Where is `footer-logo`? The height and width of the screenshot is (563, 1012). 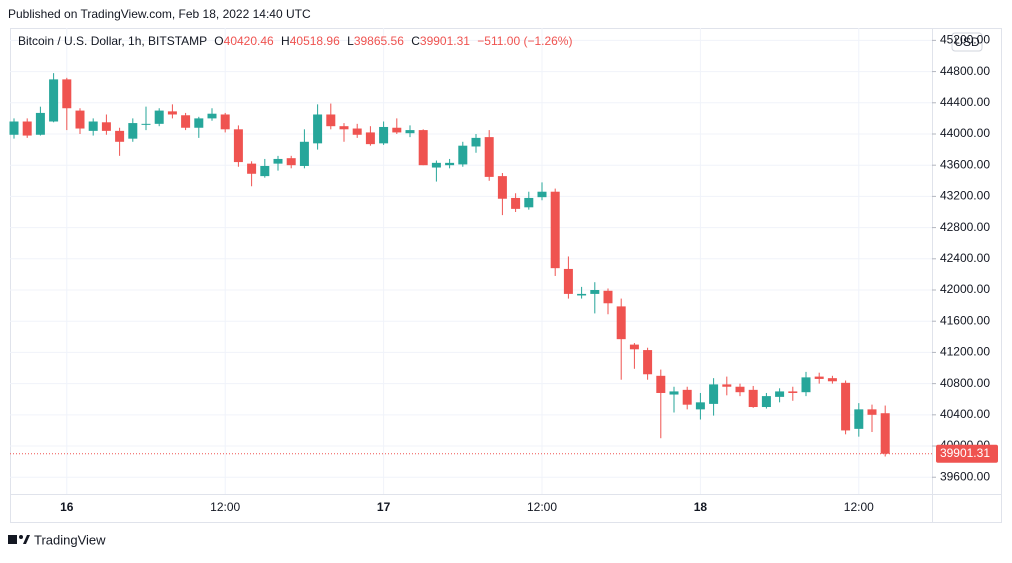 footer-logo is located at coordinates (19, 539).